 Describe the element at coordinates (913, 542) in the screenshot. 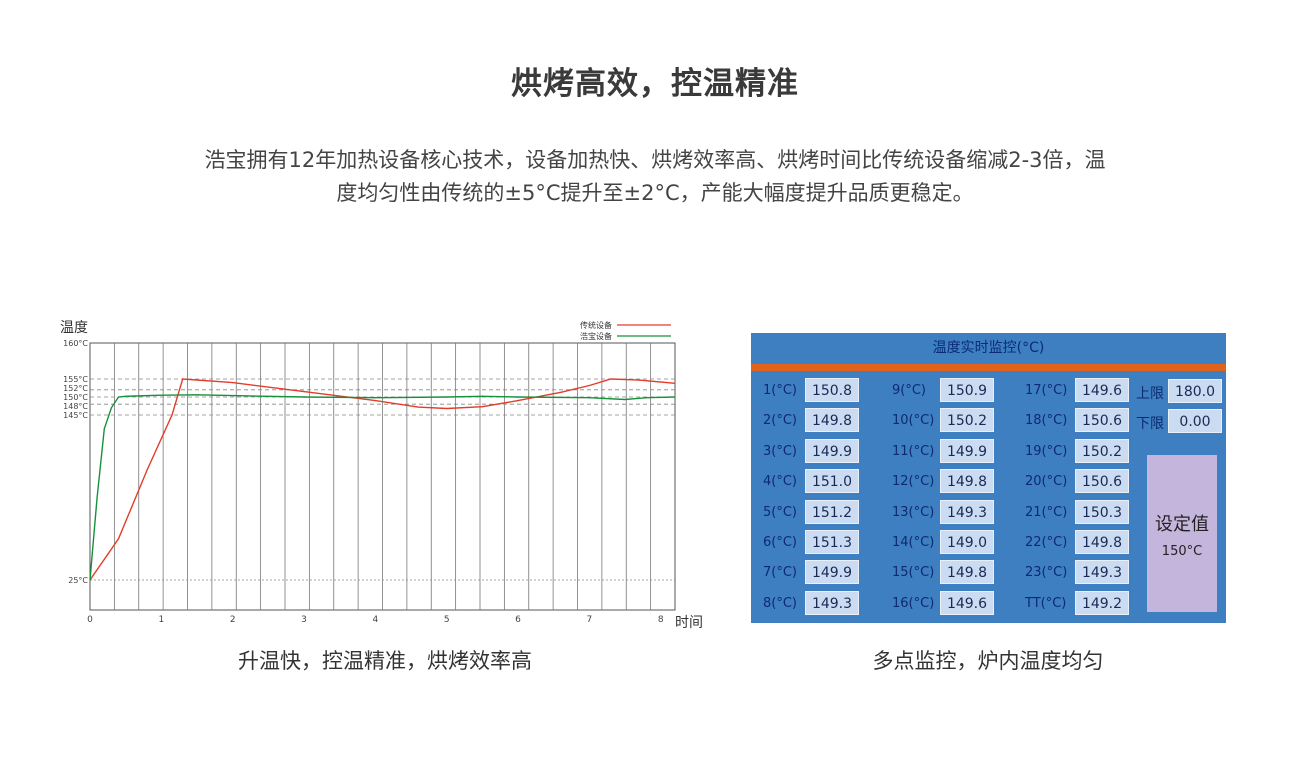

I see `sensor-label: 14(°C)` at that location.